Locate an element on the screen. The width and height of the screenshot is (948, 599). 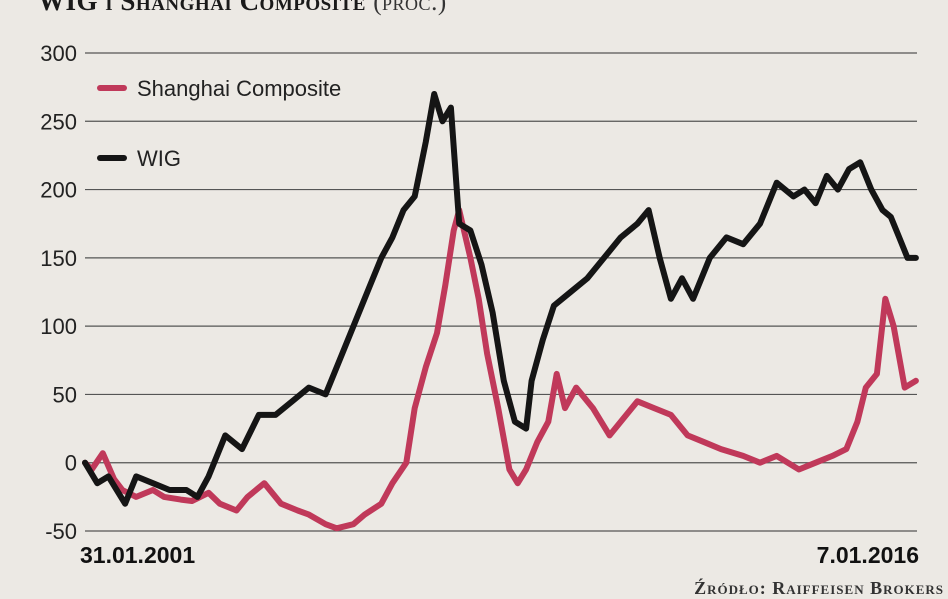
y-tick-label: 50 is located at coordinates (65, 394).